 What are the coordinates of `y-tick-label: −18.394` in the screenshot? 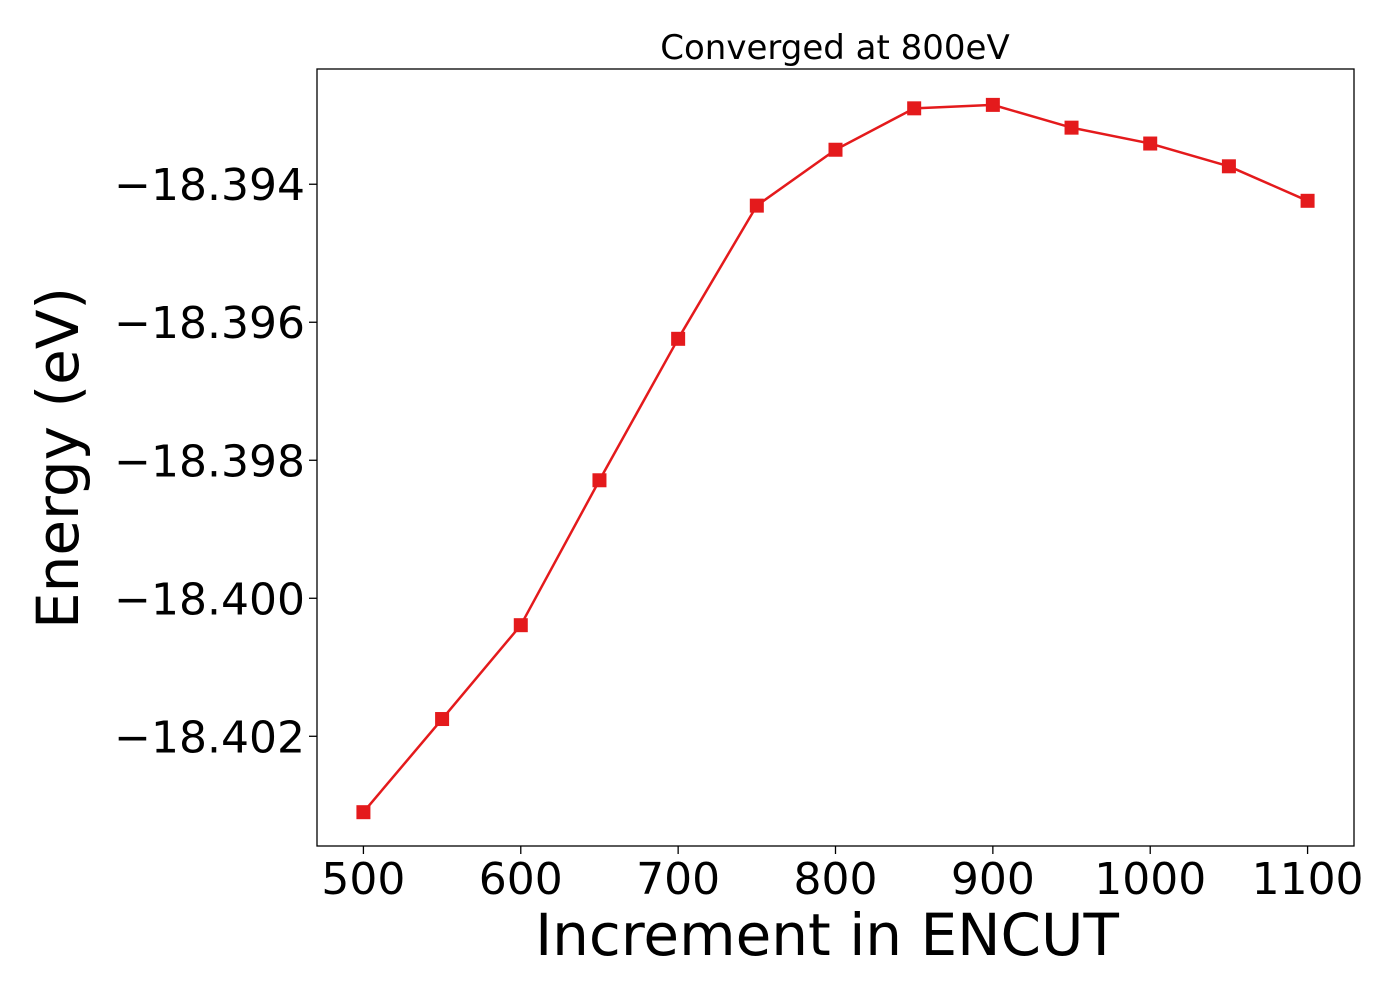 It's located at (209, 185).